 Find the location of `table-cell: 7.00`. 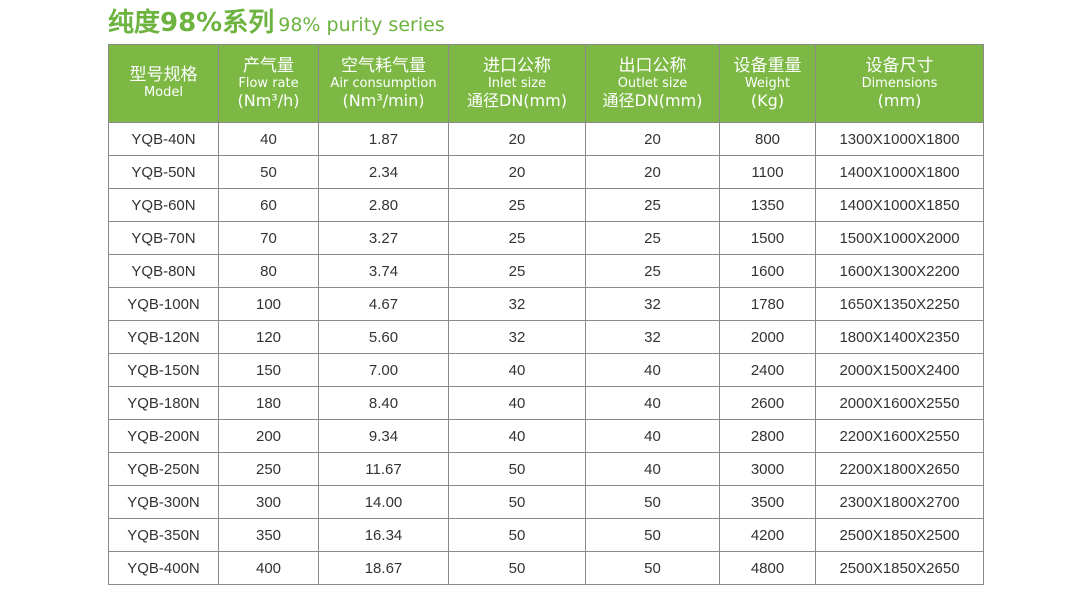

table-cell: 7.00 is located at coordinates (383, 370).